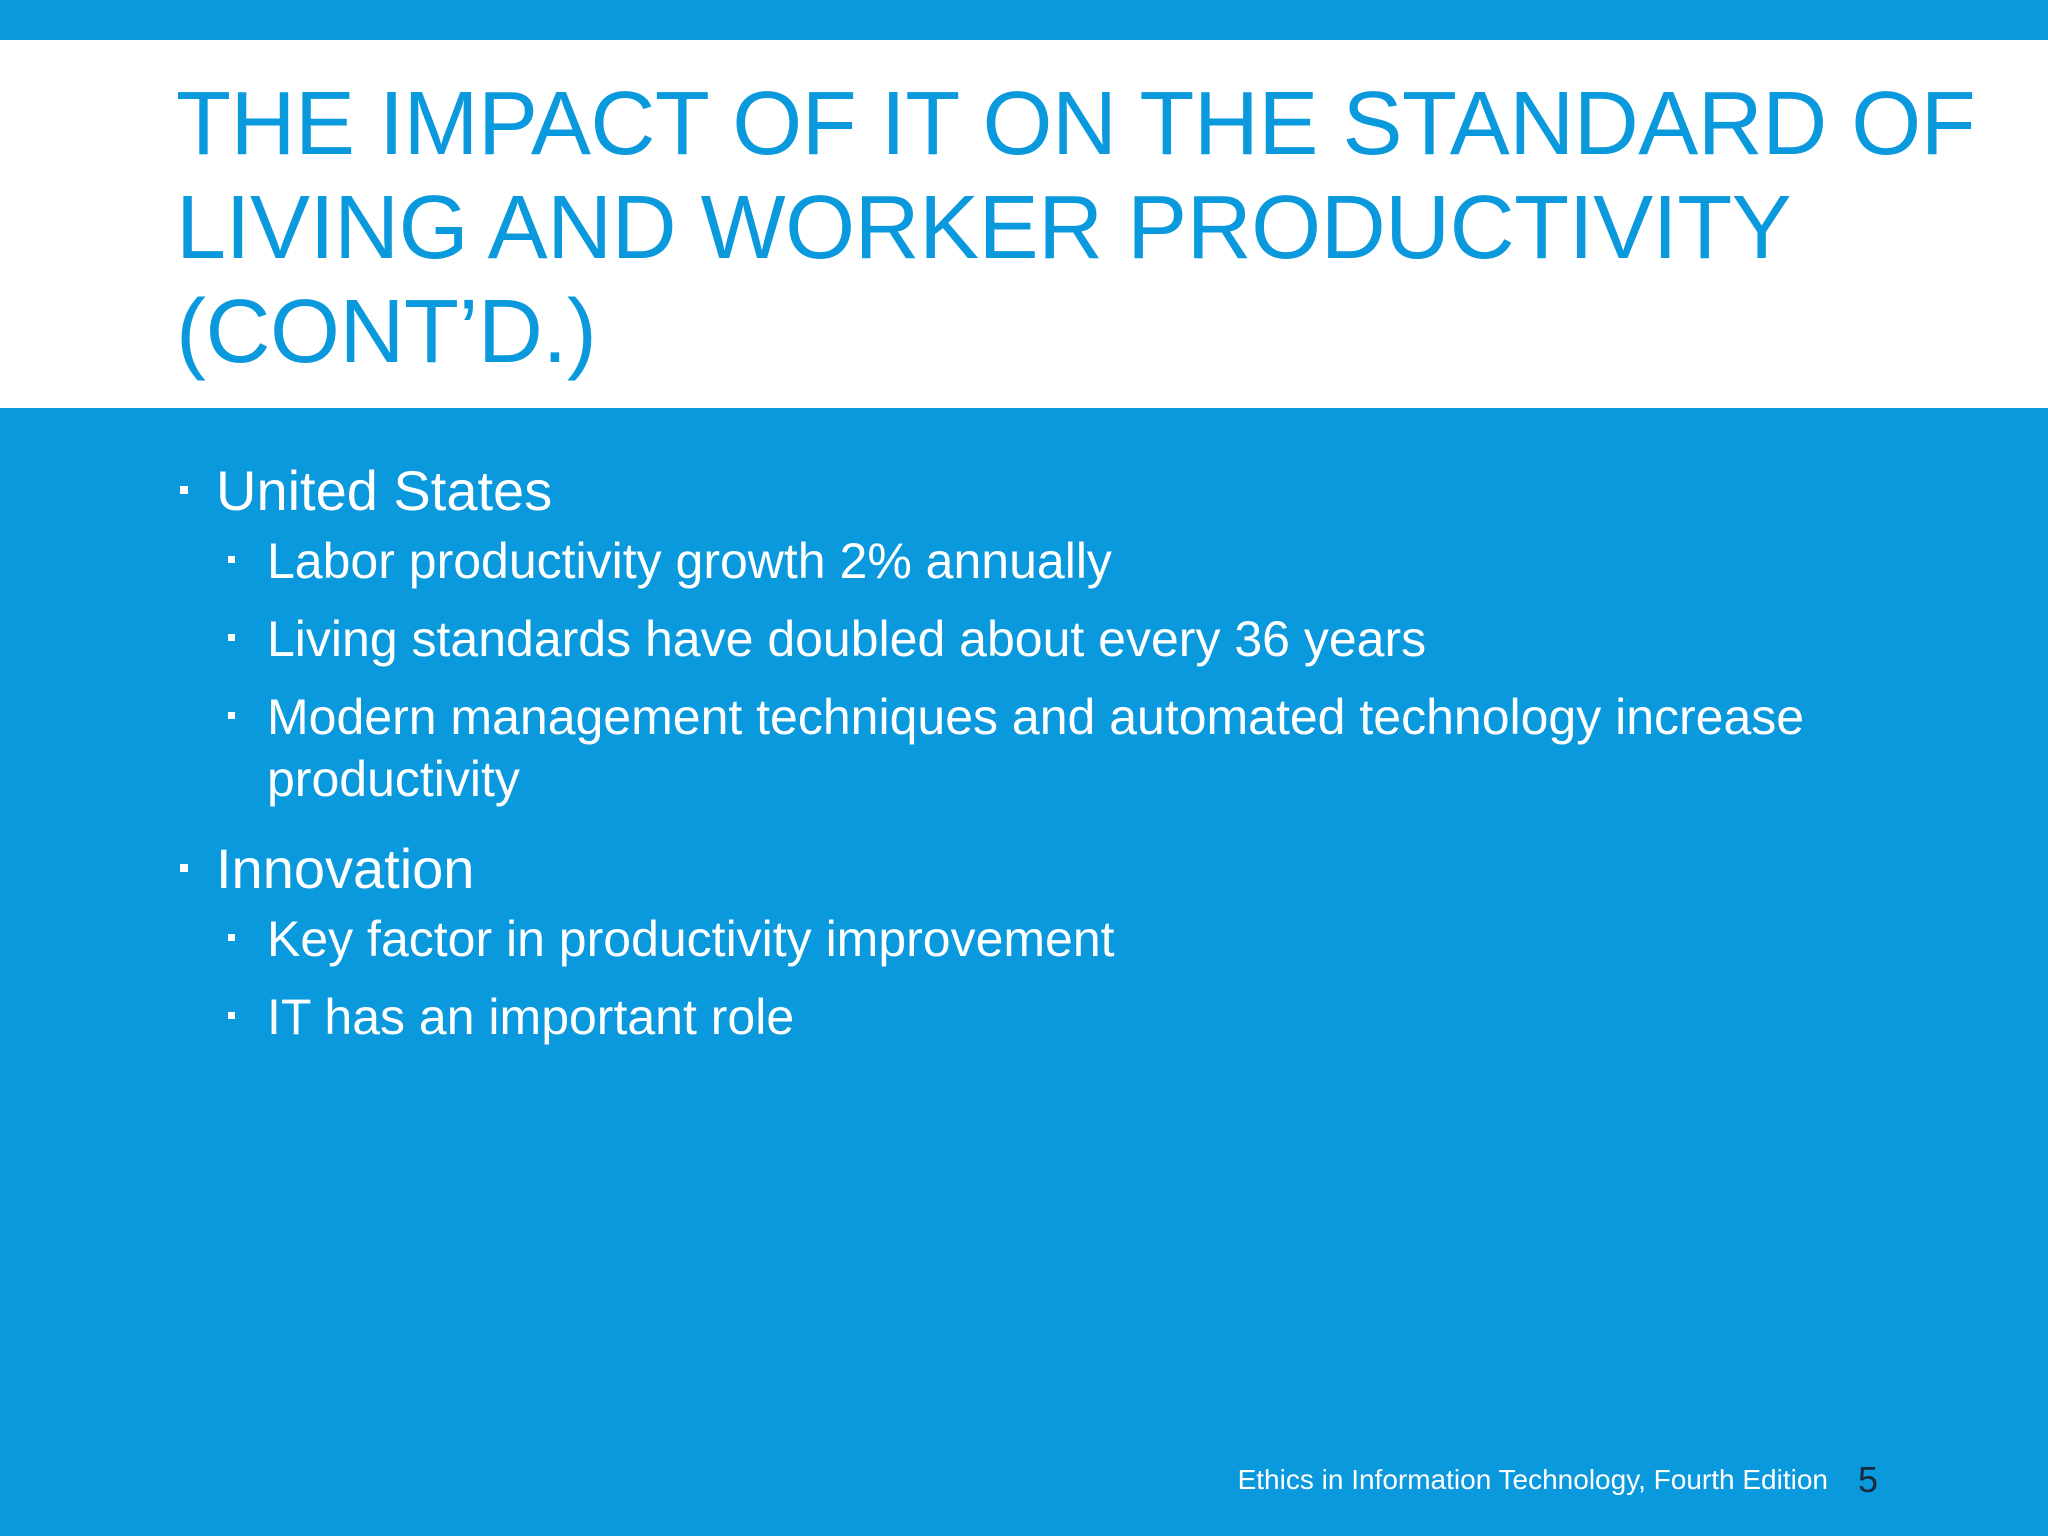  Describe the element at coordinates (1024, 20) in the screenshot. I see `top-accent-bar` at that location.